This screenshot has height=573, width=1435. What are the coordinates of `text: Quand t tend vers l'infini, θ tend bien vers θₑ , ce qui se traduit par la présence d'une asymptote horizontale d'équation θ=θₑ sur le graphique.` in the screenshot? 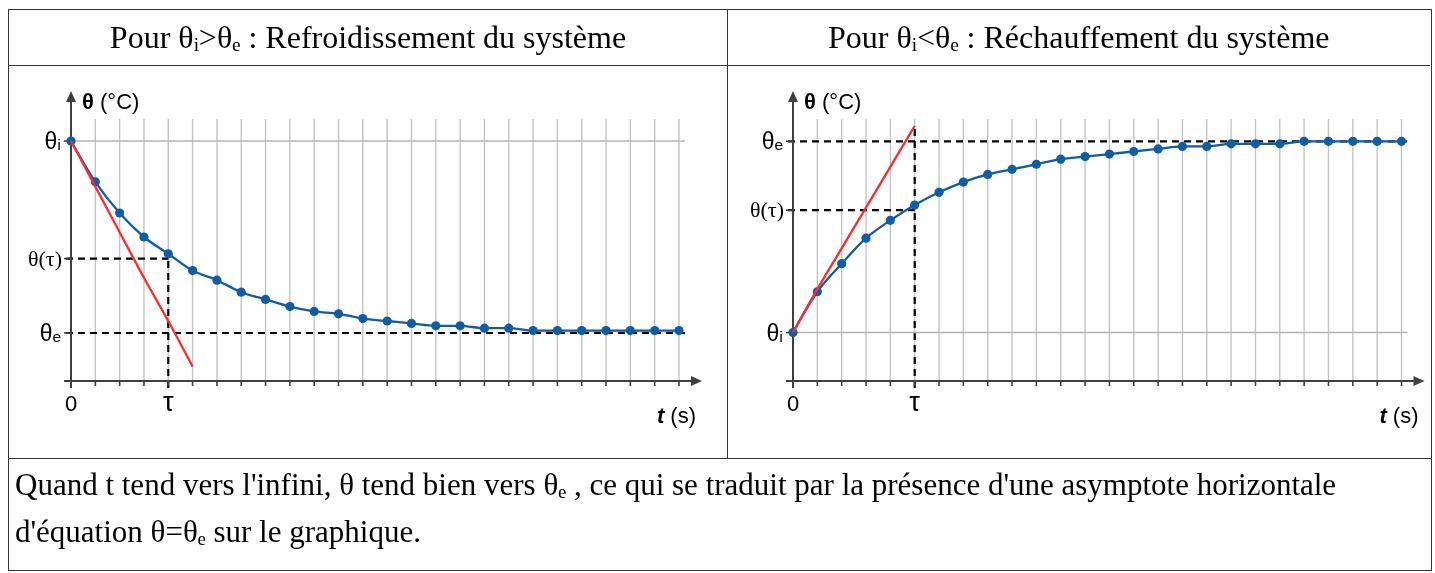 It's located at (676, 508).